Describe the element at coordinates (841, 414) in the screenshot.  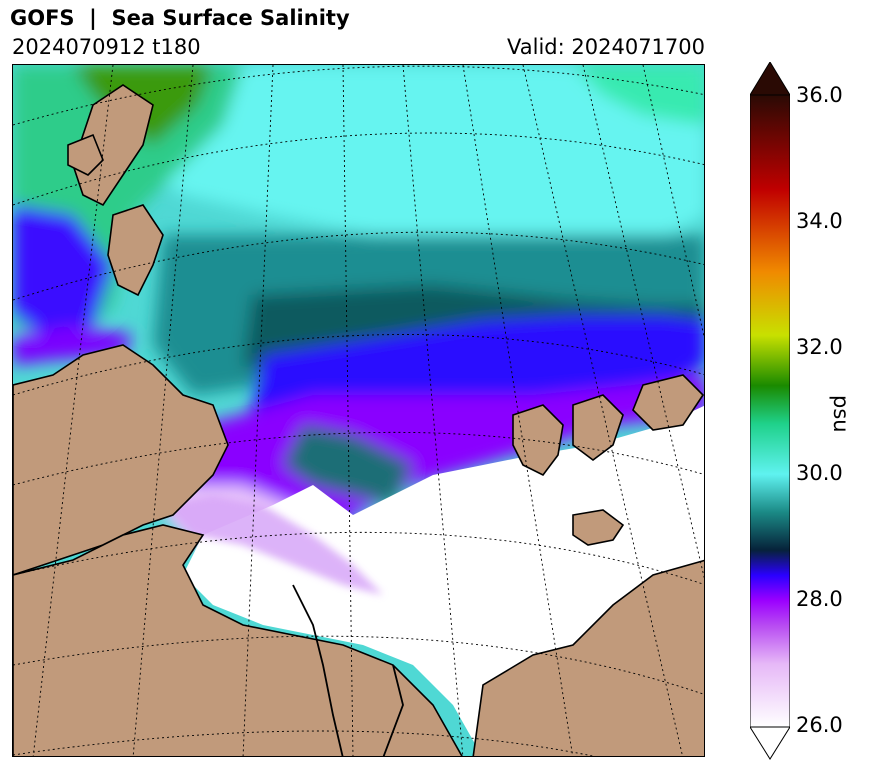
I see `colorbar-unit: psu` at that location.